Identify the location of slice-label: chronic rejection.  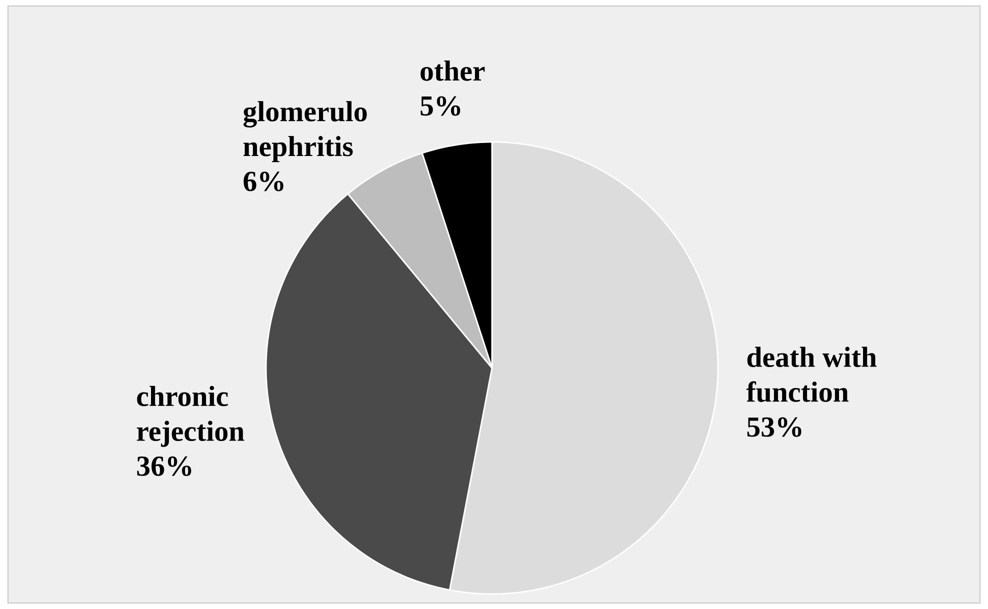
(190, 416).